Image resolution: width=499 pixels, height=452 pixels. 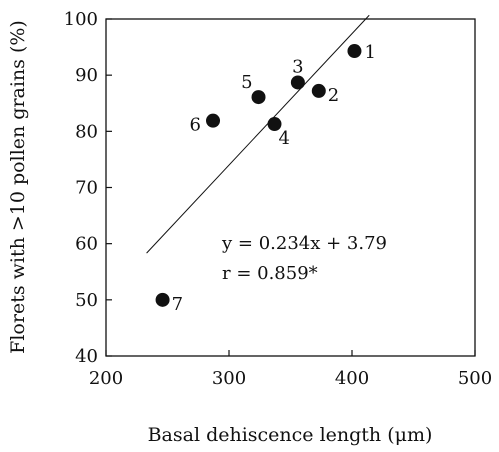 What do you see at coordinates (290, 435) in the screenshot?
I see `x-axis-label: Basal dehiscence length (μm)` at bounding box center [290, 435].